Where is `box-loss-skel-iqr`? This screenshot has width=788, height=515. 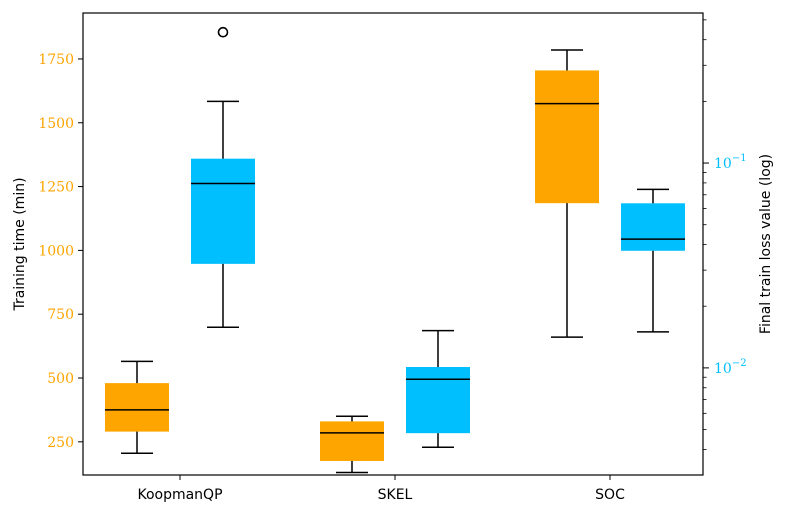
box-loss-skel-iqr is located at coordinates (438, 400).